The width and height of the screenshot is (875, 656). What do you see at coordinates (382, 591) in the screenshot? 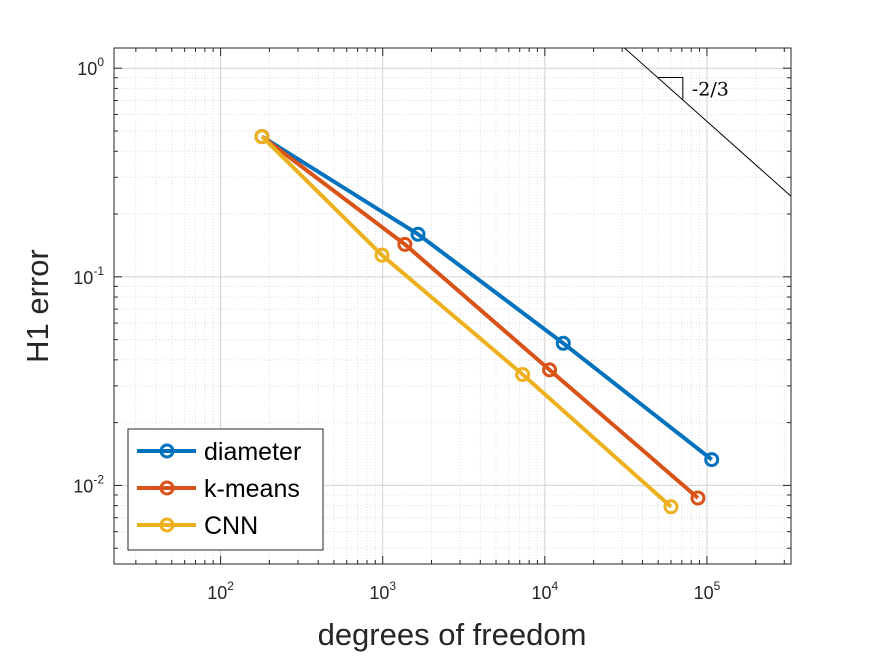
I see `x-tick-label: 10³` at bounding box center [382, 591].